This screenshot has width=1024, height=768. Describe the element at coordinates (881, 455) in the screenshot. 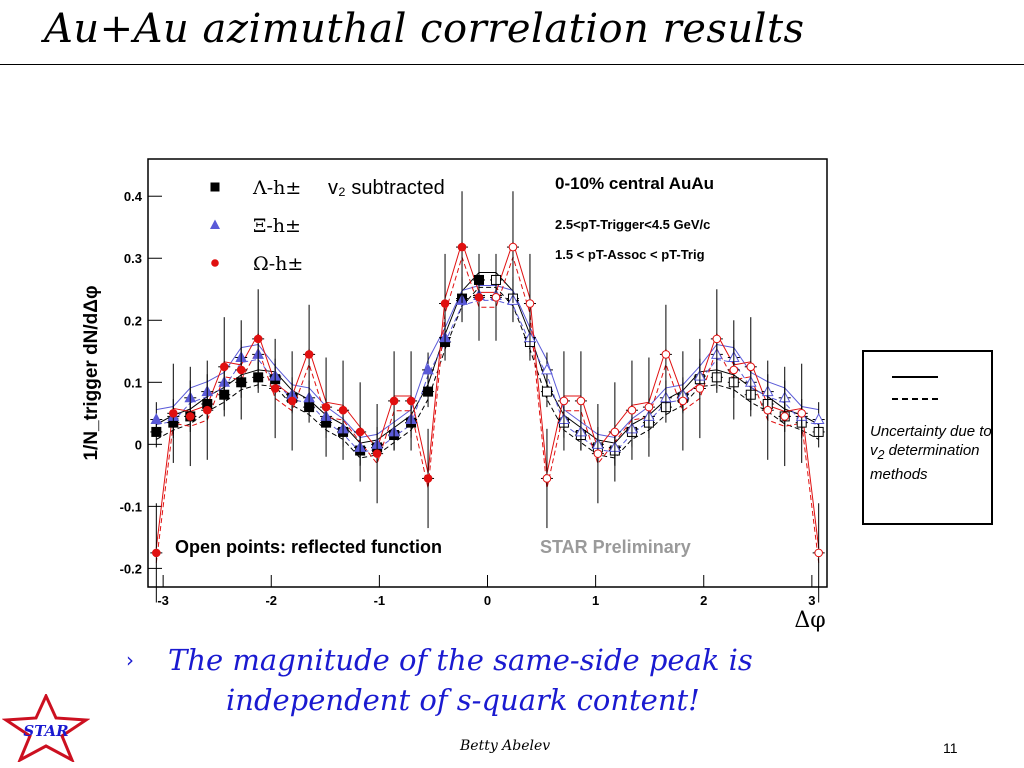

I see `uncertainty-subscript: 2` at that location.